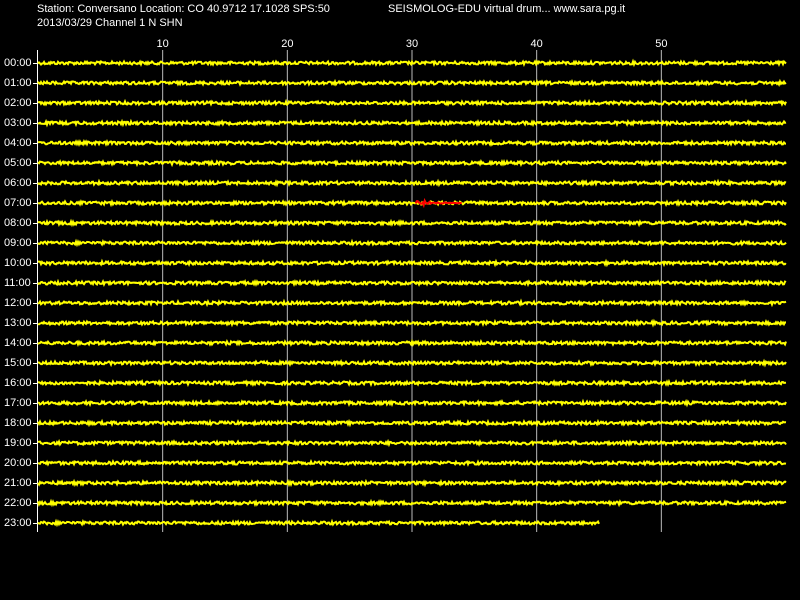  I want to click on hour-label: 03:00, so click(18, 123).